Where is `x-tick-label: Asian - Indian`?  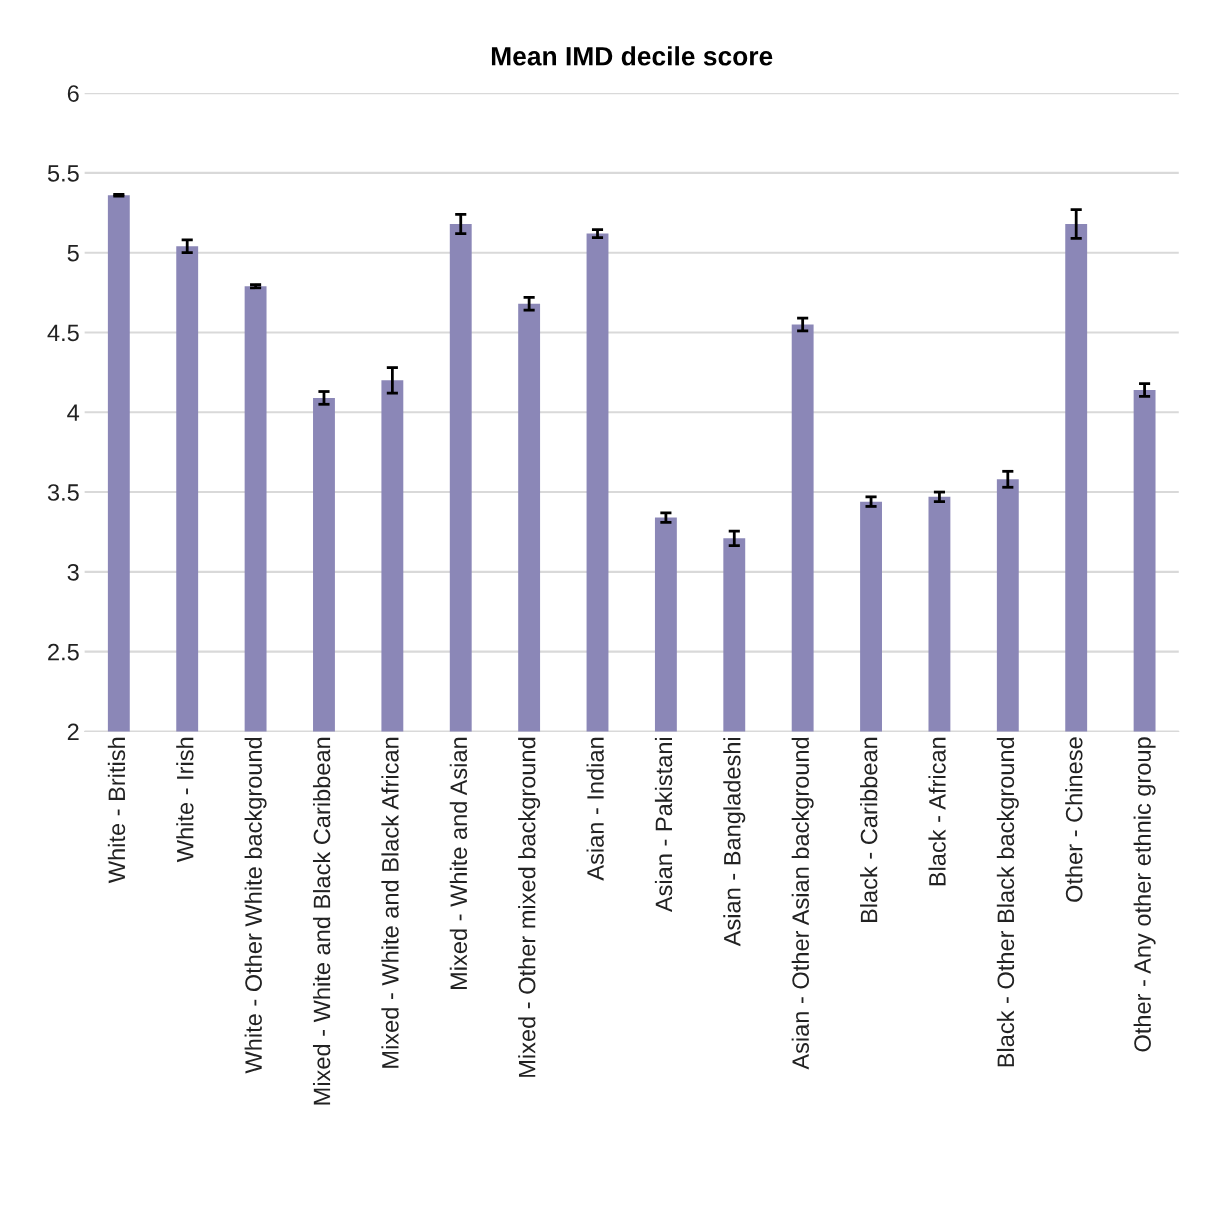 x-tick-label: Asian - Indian is located at coordinates (595, 809).